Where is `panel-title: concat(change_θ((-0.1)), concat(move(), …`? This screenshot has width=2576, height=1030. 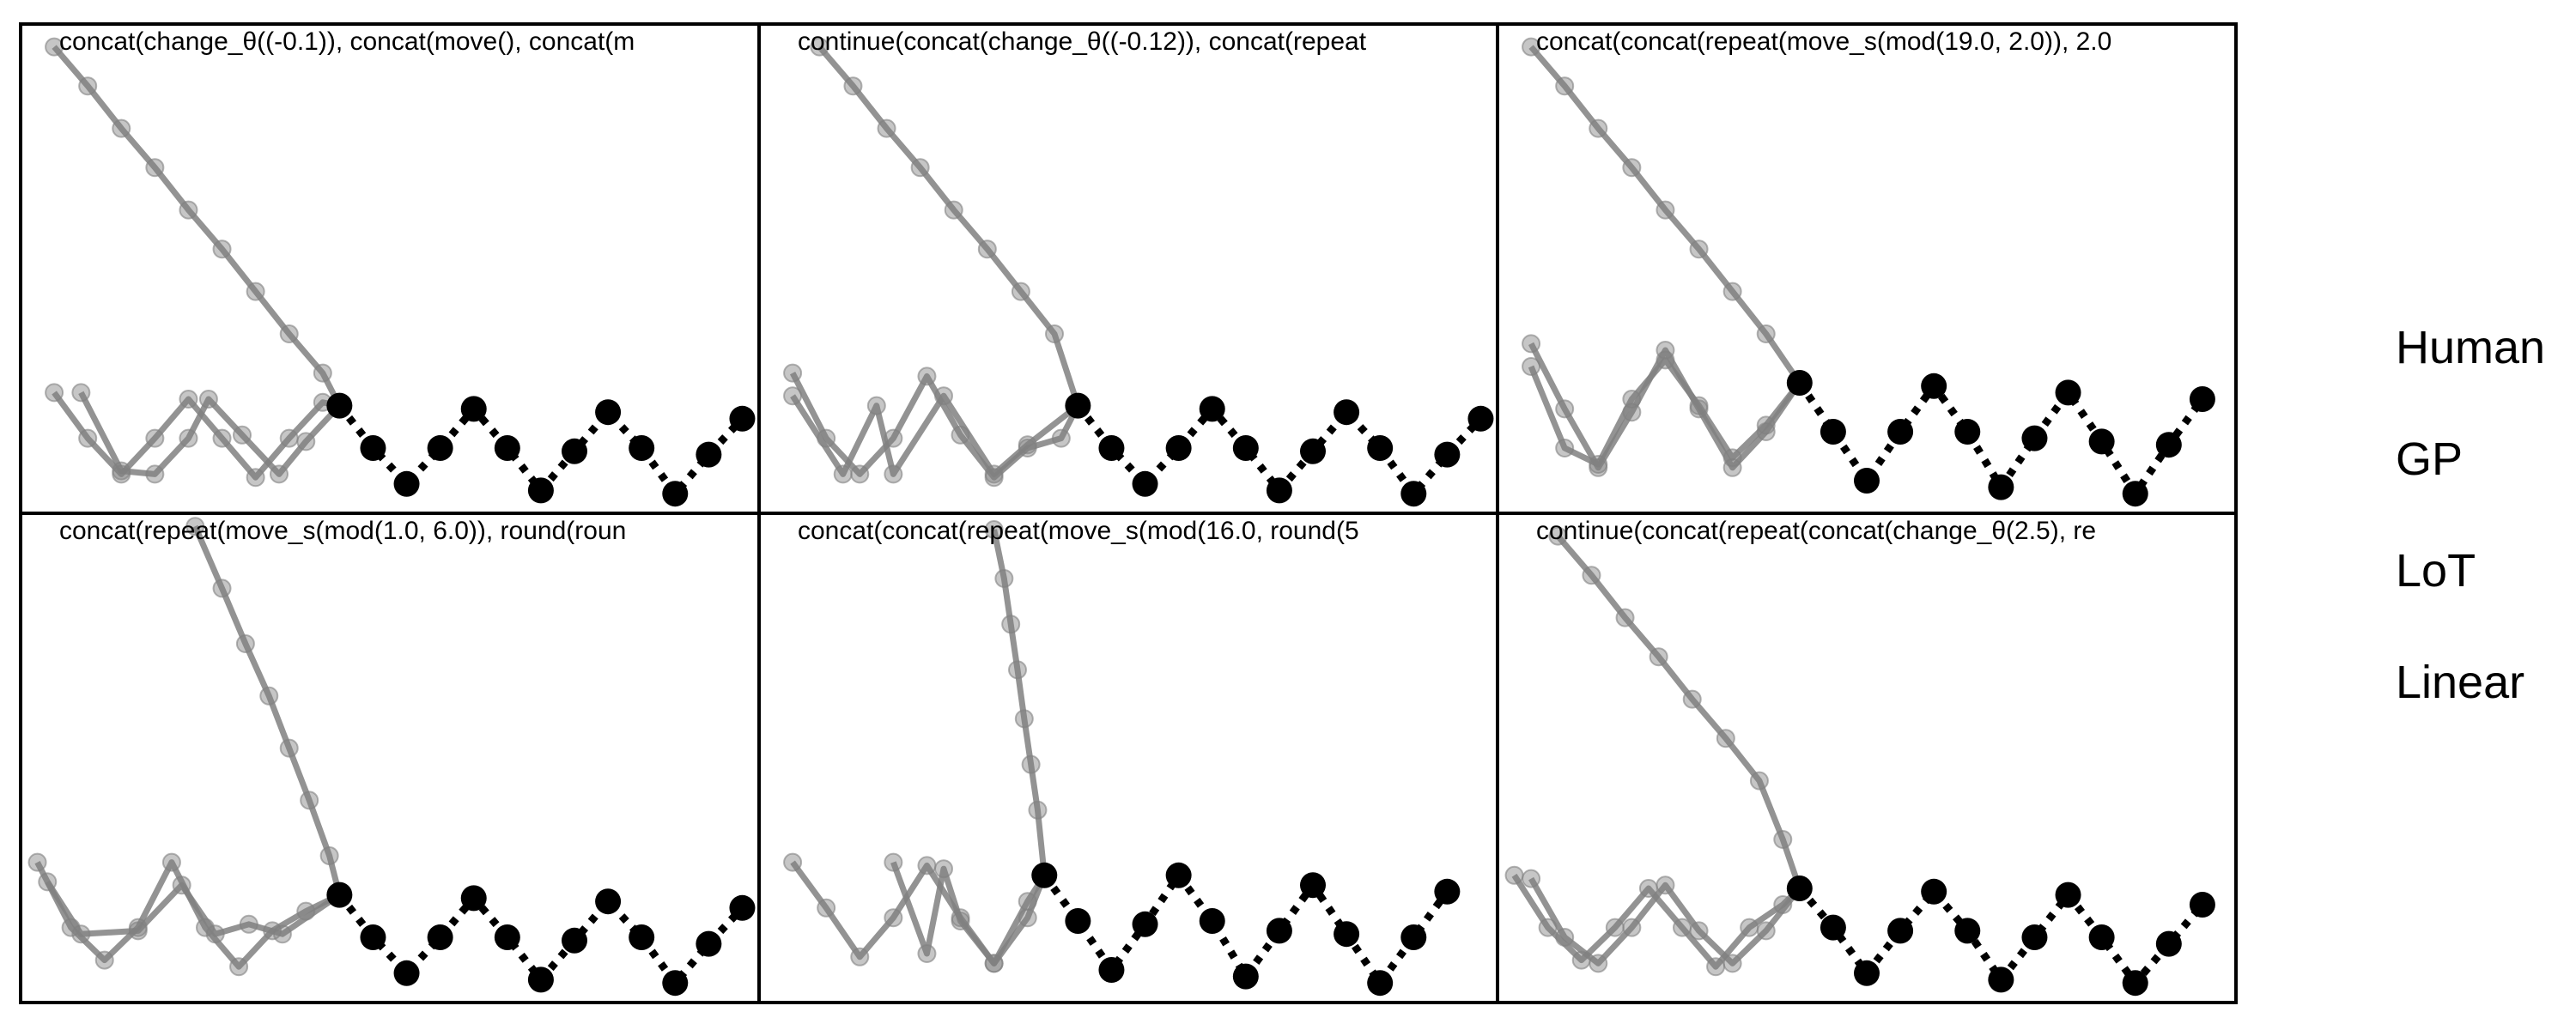 panel-title: concat(change_θ((-0.1)), concat(move(), … is located at coordinates (347, 41).